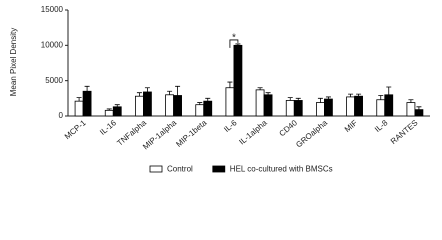  What do you see at coordinates (61, 115) in the screenshot?
I see `y-tick-label: 0` at bounding box center [61, 115].